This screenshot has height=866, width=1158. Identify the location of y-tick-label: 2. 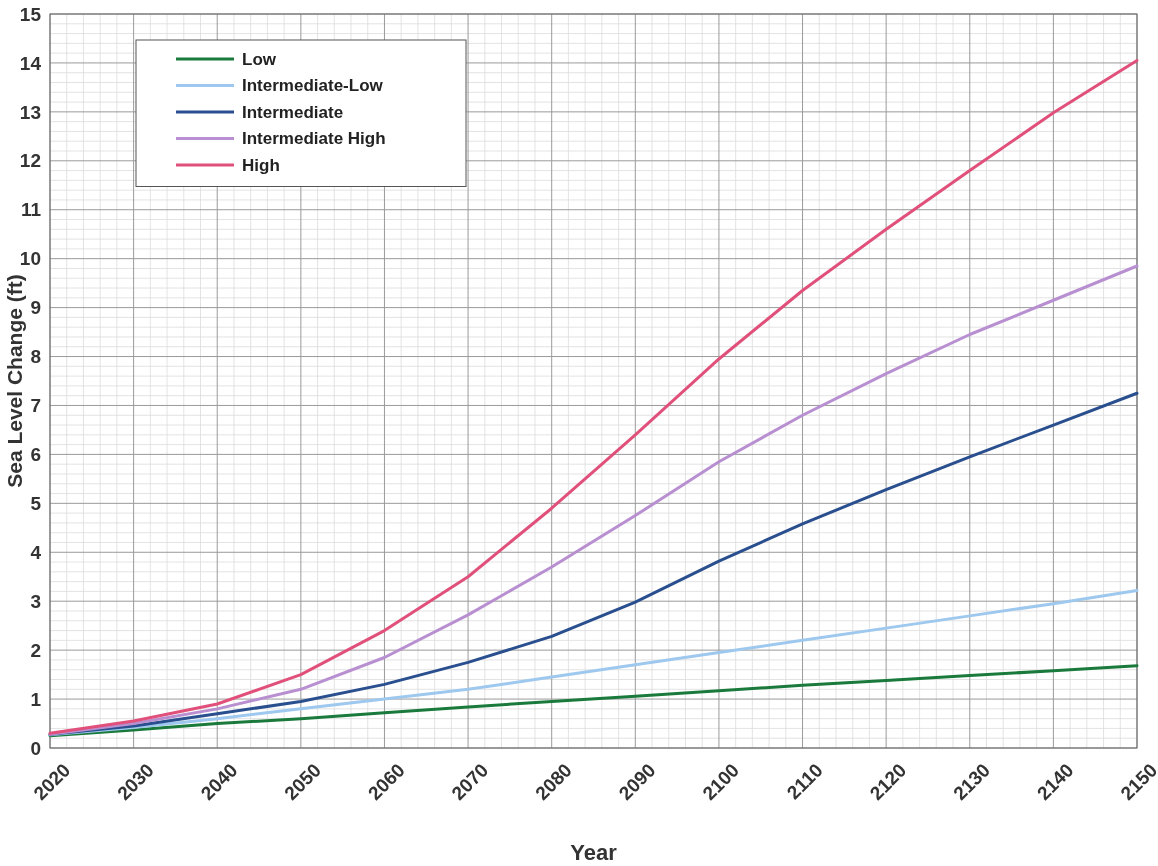
(35, 650).